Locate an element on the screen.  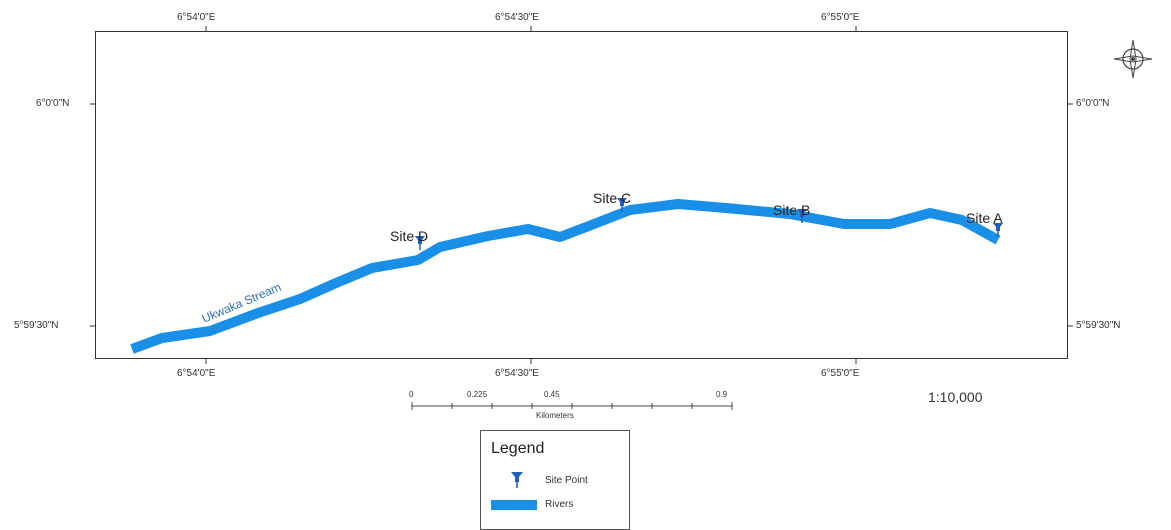
tick-left-1: 6°0'0"N is located at coordinates (53, 103).